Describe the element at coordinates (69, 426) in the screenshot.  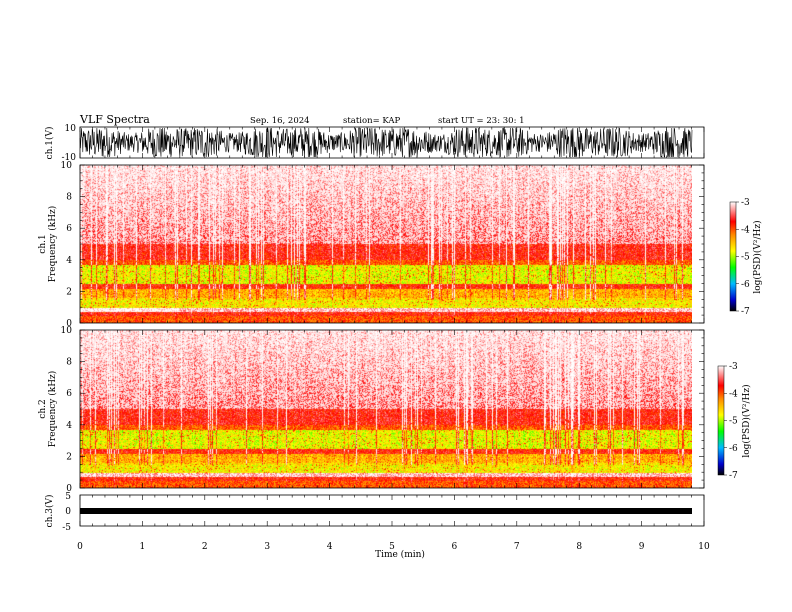
I see `ch2-ytick-4: 4` at that location.